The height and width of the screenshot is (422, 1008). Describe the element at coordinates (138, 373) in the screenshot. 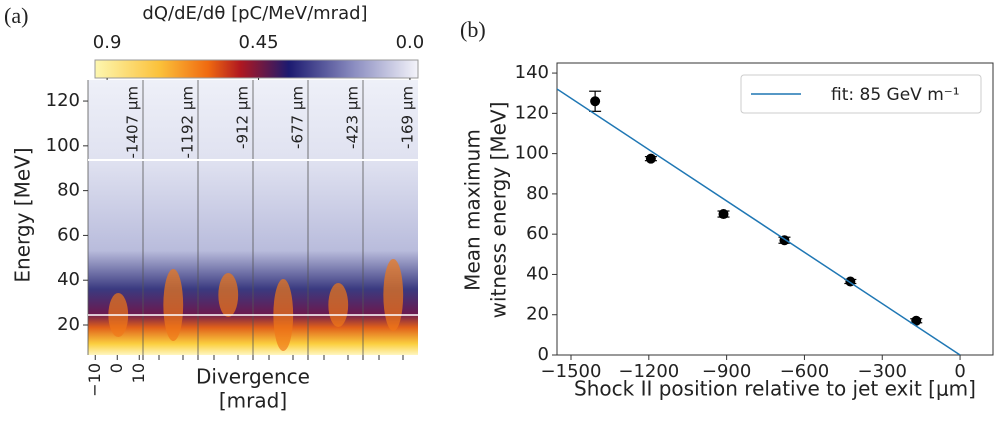

I see `x-tick-label: 10` at that location.